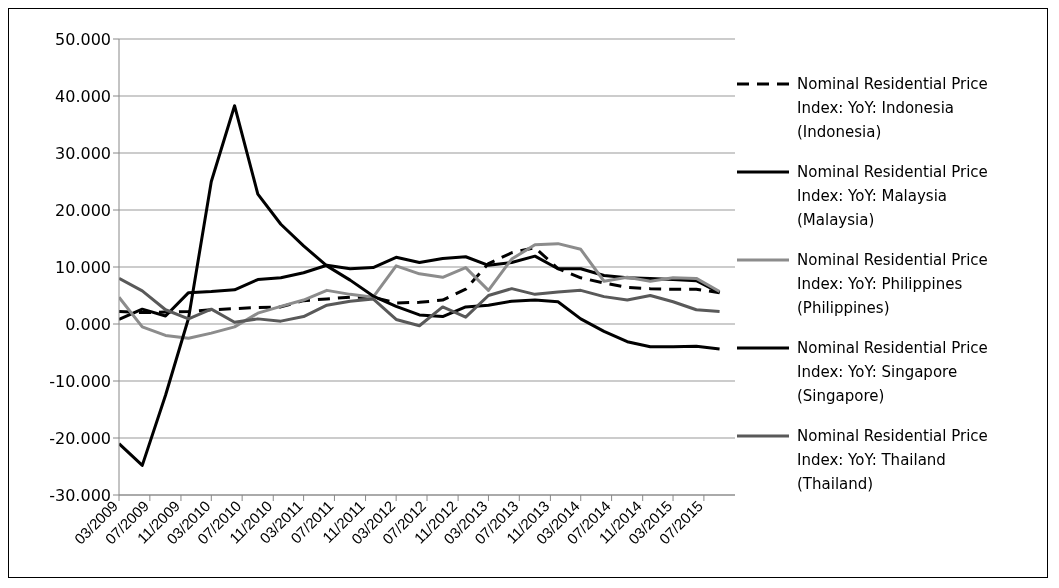 The image size is (1059, 588). Describe the element at coordinates (83, 96) in the screenshot. I see `y-tick-label: 40.000` at that location.